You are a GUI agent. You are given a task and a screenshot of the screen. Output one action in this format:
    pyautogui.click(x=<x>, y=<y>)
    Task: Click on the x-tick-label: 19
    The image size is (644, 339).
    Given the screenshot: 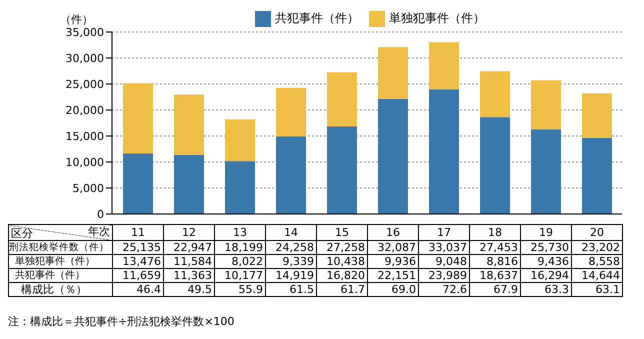 What is the action you would take?
    pyautogui.click(x=546, y=232)
    